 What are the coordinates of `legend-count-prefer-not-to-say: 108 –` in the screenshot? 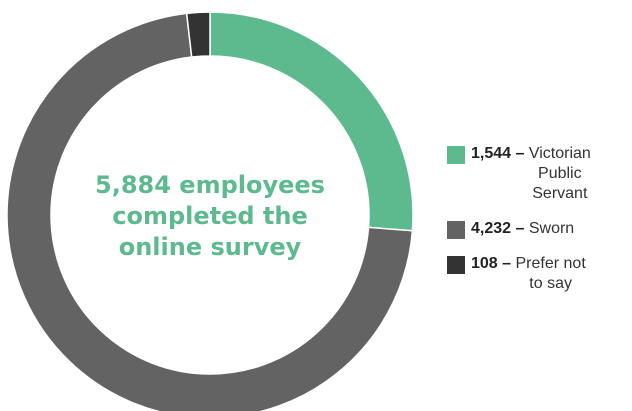 It's located at (491, 263).